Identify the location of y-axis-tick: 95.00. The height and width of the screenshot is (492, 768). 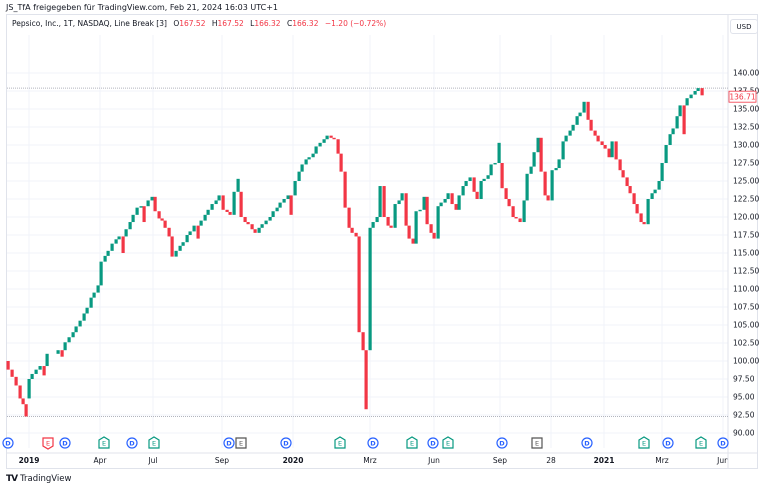
(744, 397).